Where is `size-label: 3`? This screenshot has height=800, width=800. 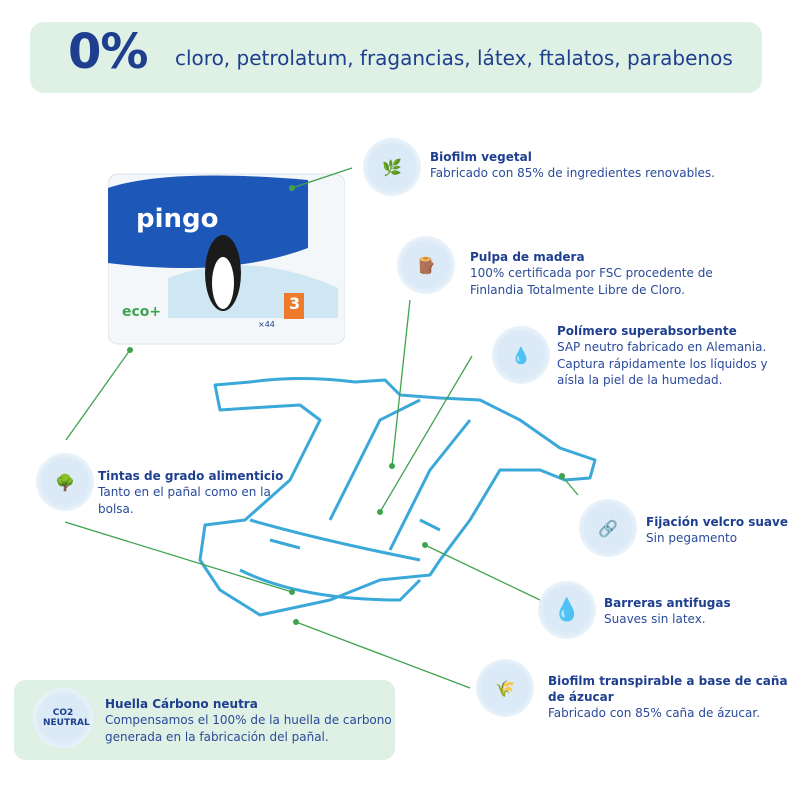
size-label: 3 is located at coordinates (295, 303).